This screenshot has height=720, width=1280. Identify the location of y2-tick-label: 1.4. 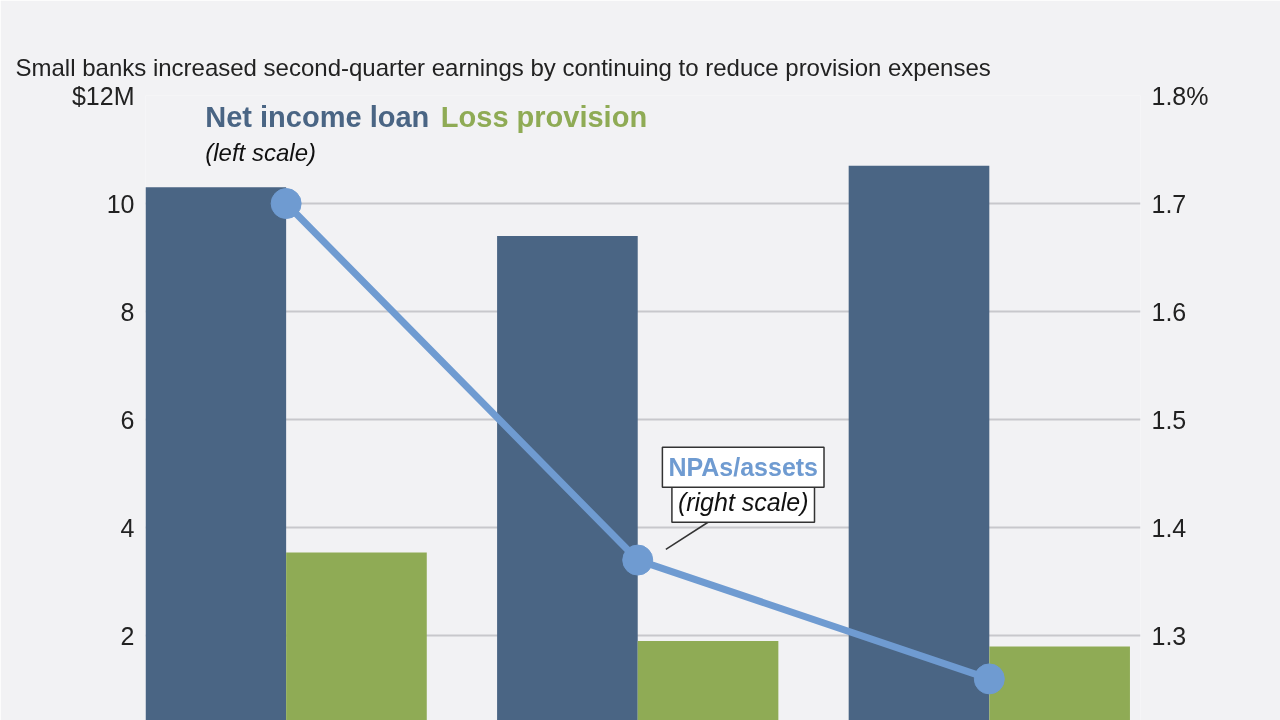
(1169, 527).